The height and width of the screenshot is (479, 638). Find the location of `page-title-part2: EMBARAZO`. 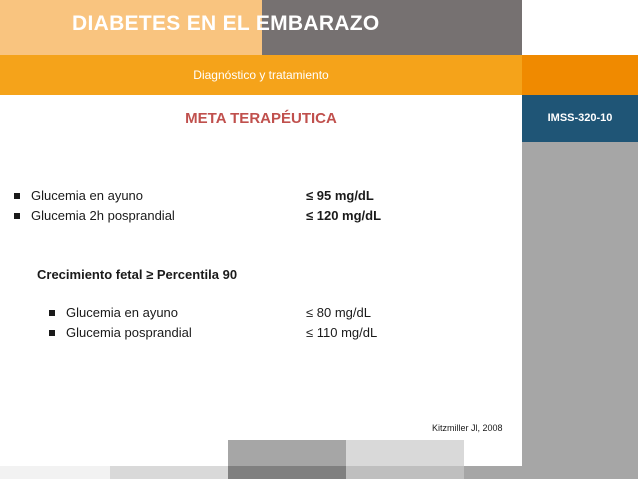

page-title-part2: EMBARAZO is located at coordinates (317, 23).